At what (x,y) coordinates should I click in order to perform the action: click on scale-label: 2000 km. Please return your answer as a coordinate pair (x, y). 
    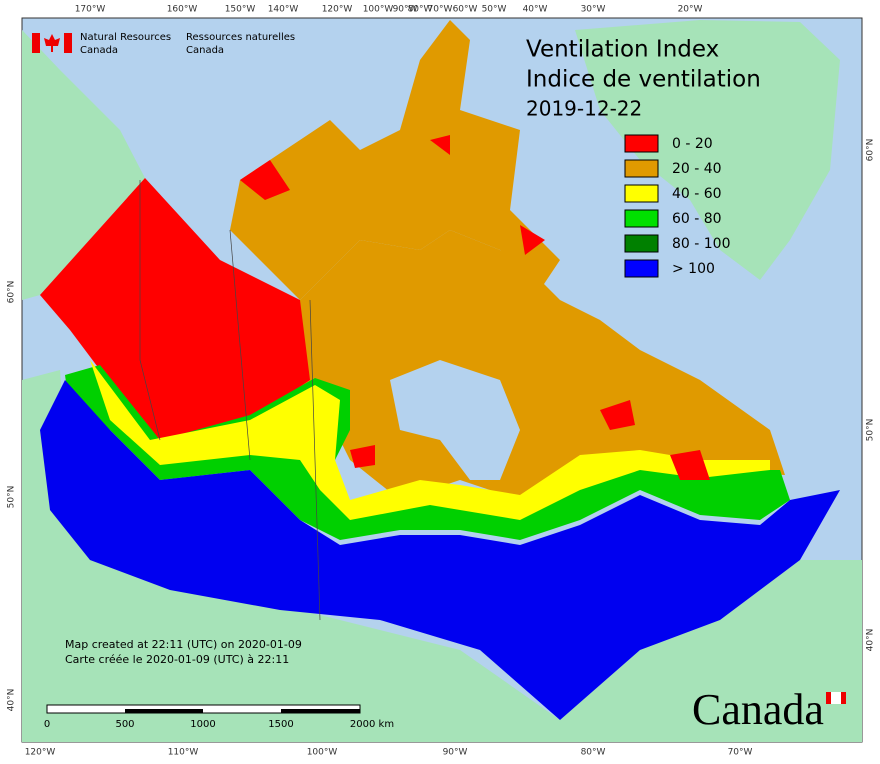
    Looking at the image, I should click on (372, 724).